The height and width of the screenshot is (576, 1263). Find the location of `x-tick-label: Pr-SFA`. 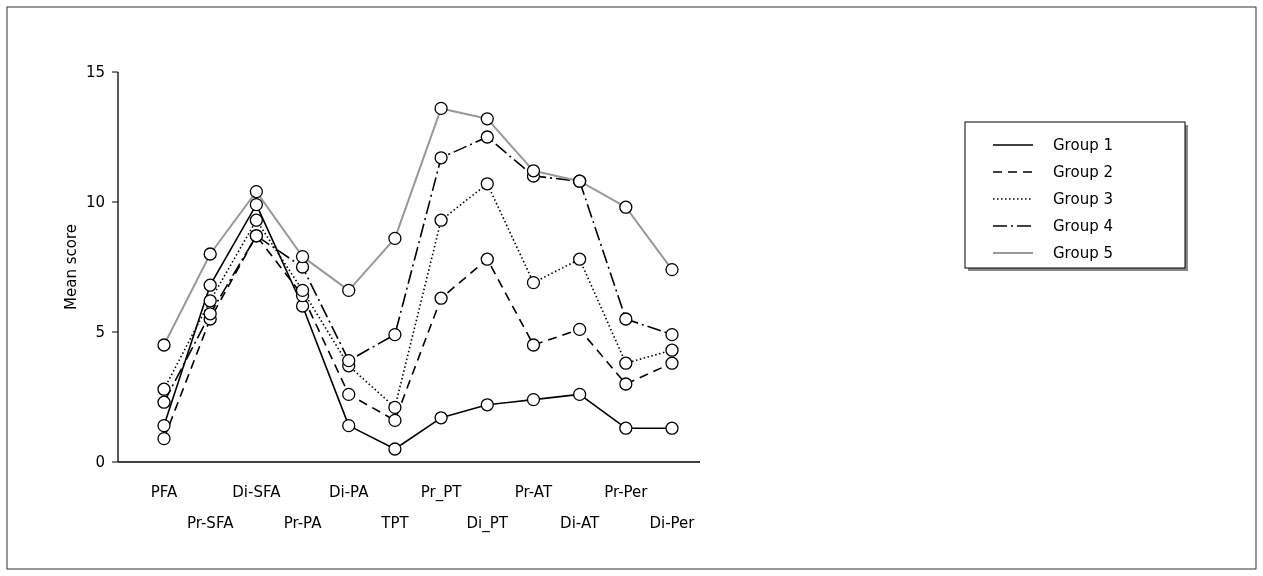

x-tick-label: Pr-SFA is located at coordinates (210, 523).